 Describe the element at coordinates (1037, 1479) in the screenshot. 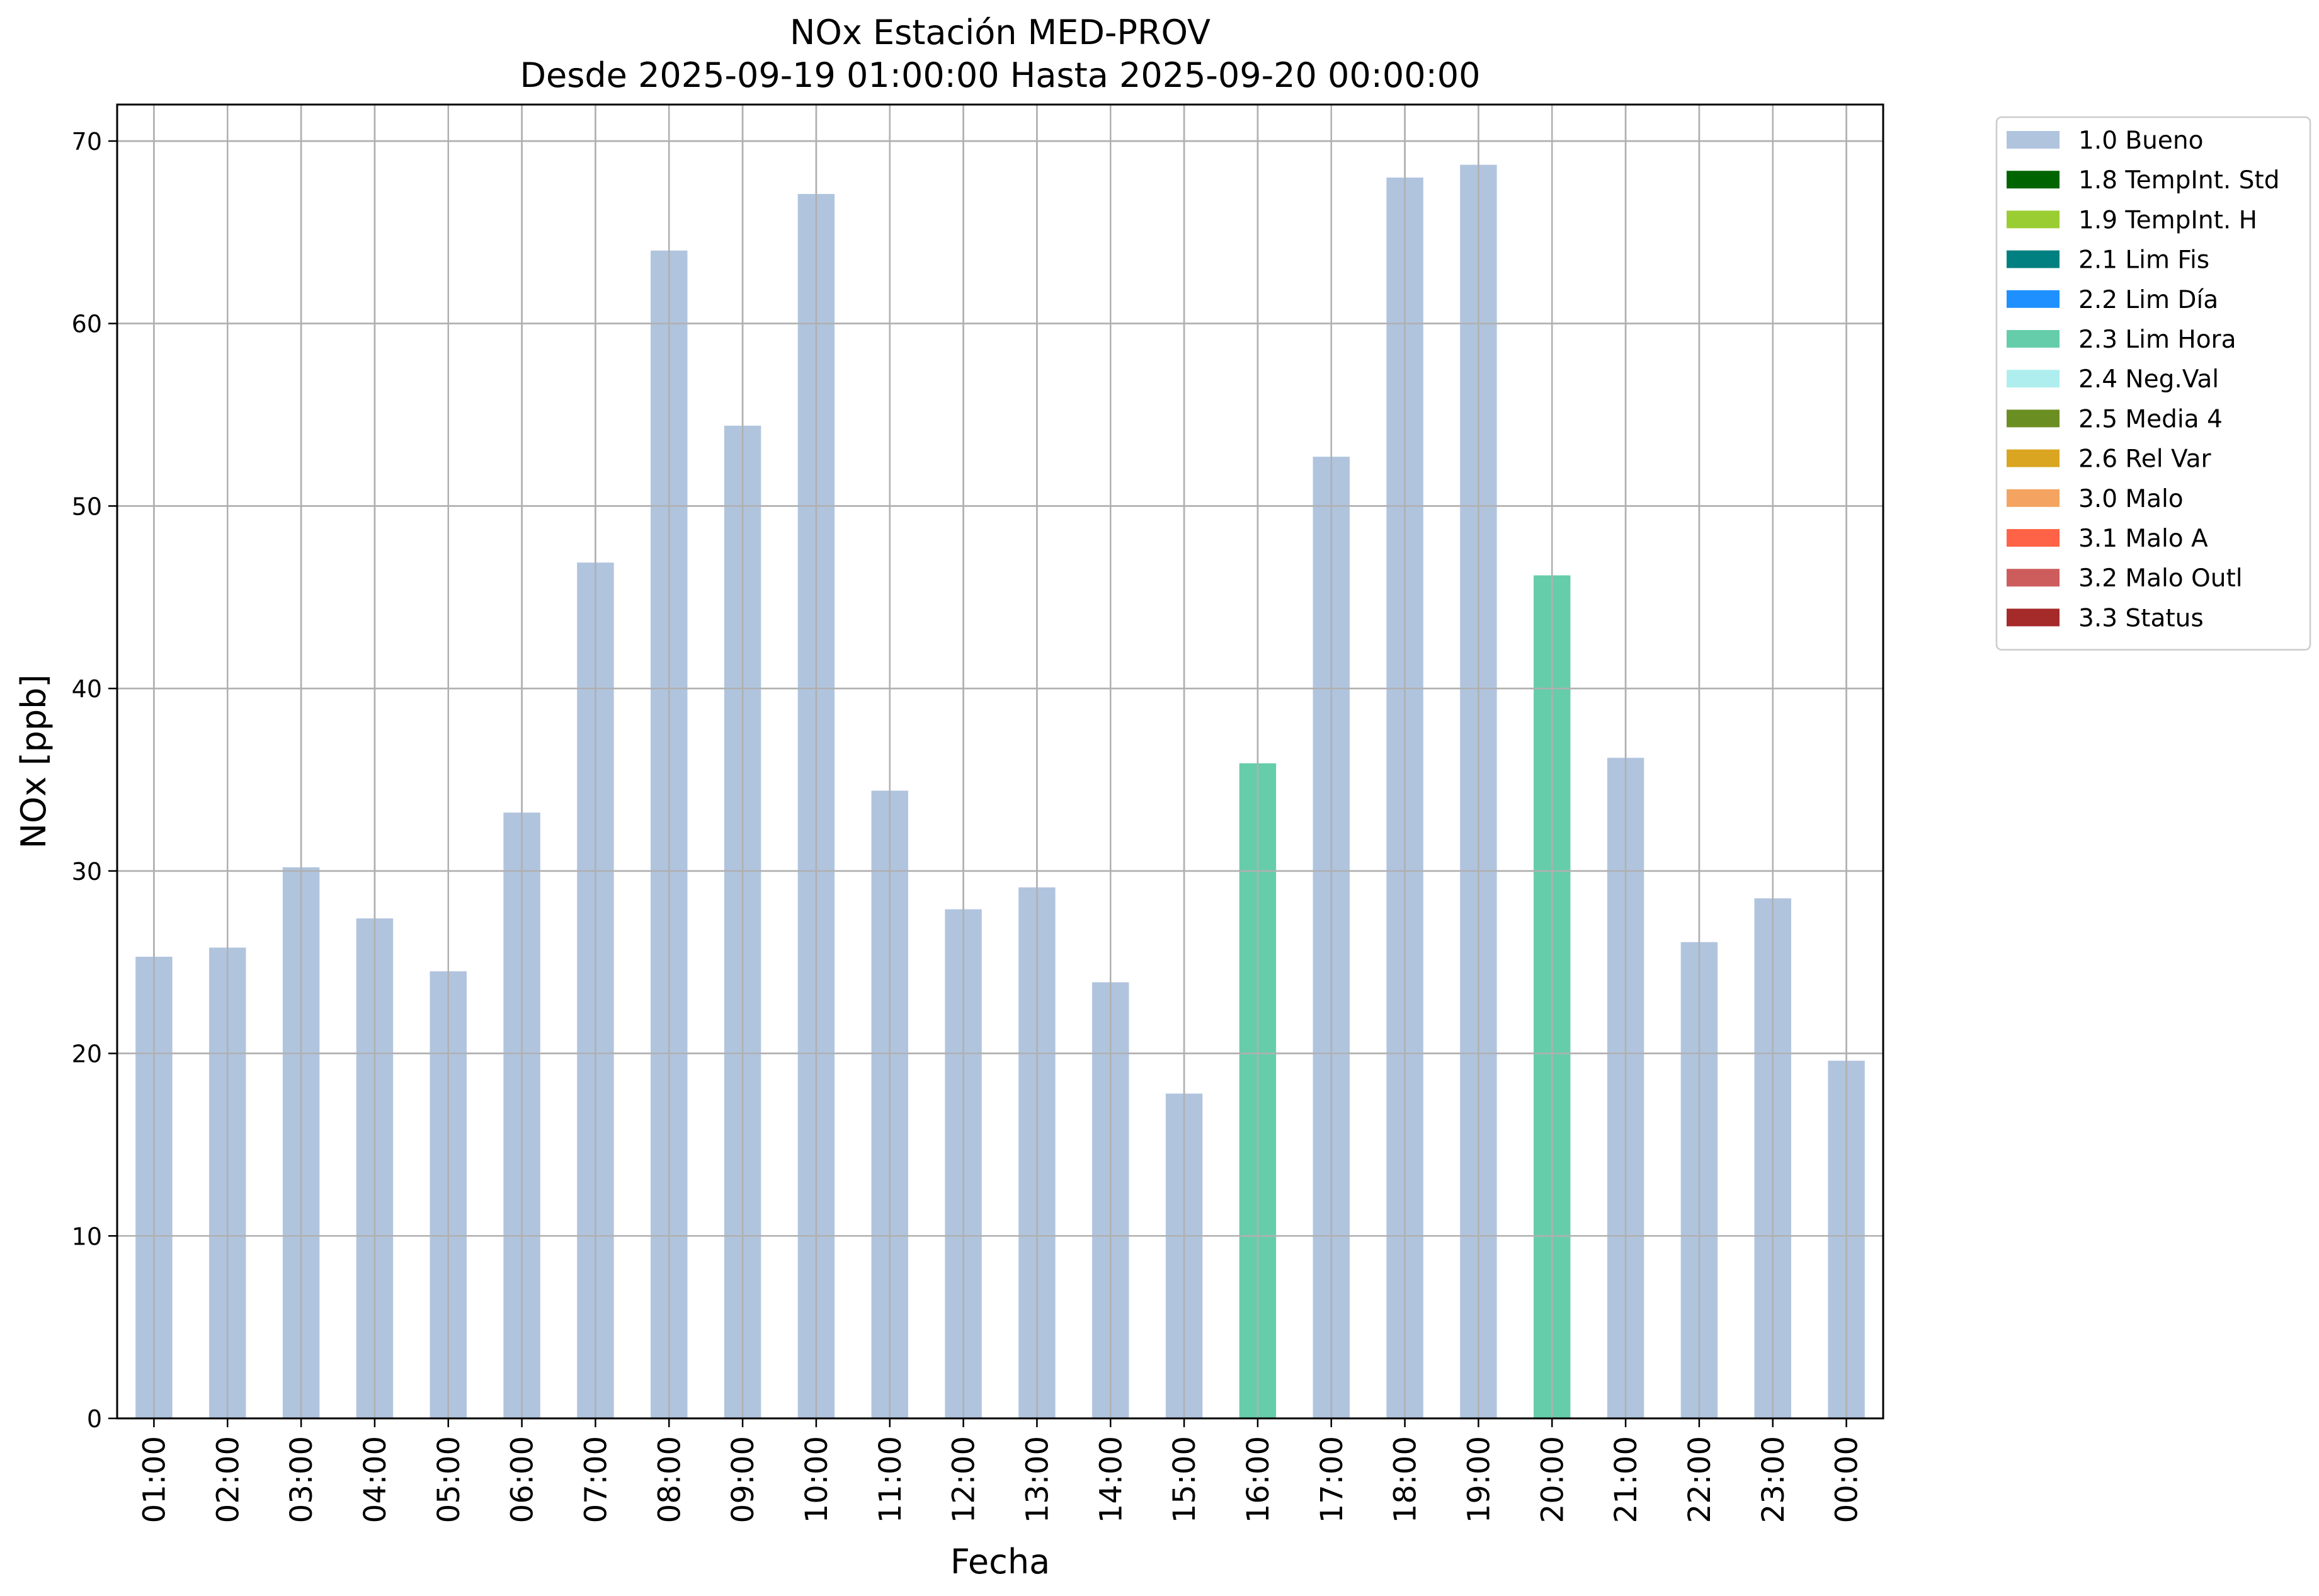

I see `x-tick-label: 13:00` at that location.